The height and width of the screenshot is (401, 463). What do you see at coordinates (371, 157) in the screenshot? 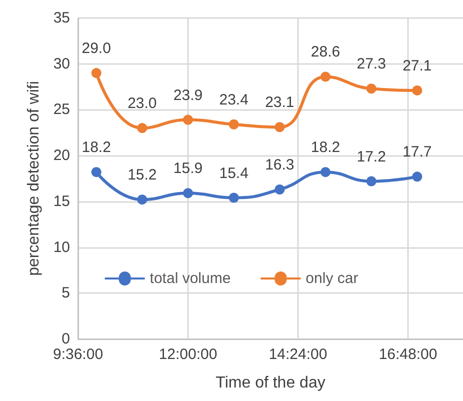
I see `data-label: 17.2` at bounding box center [371, 157].